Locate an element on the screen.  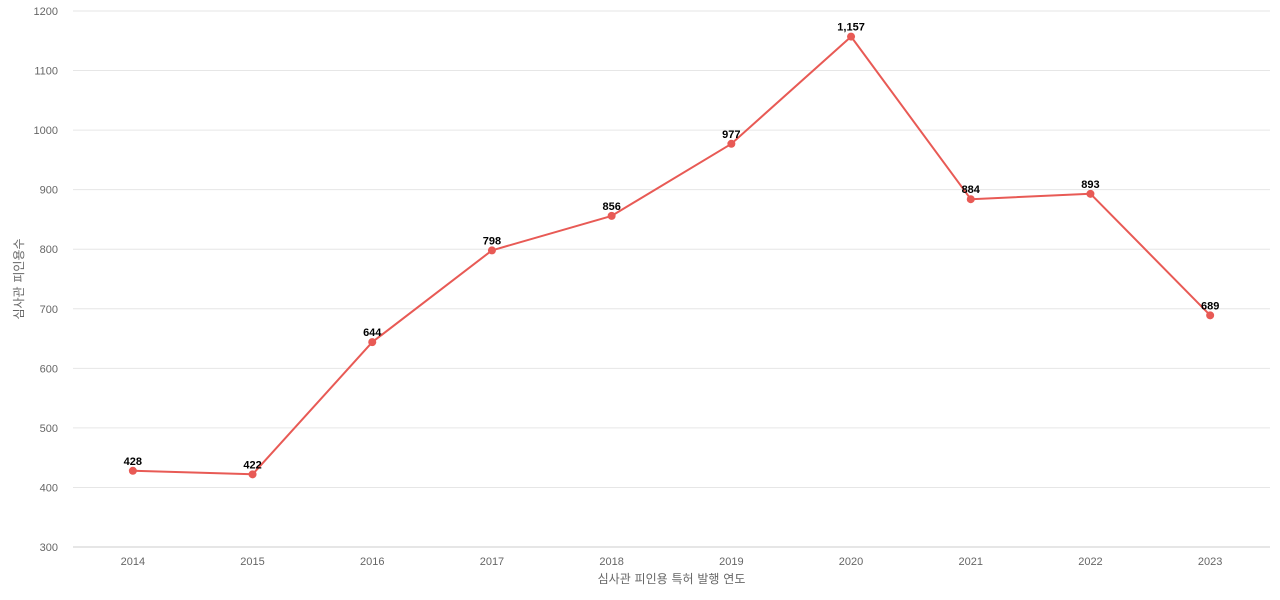
x-axis-ticks: 2014 2015 2016 2017 2018 2019 2020 2021 2022 2023 is located at coordinates (672, 562).